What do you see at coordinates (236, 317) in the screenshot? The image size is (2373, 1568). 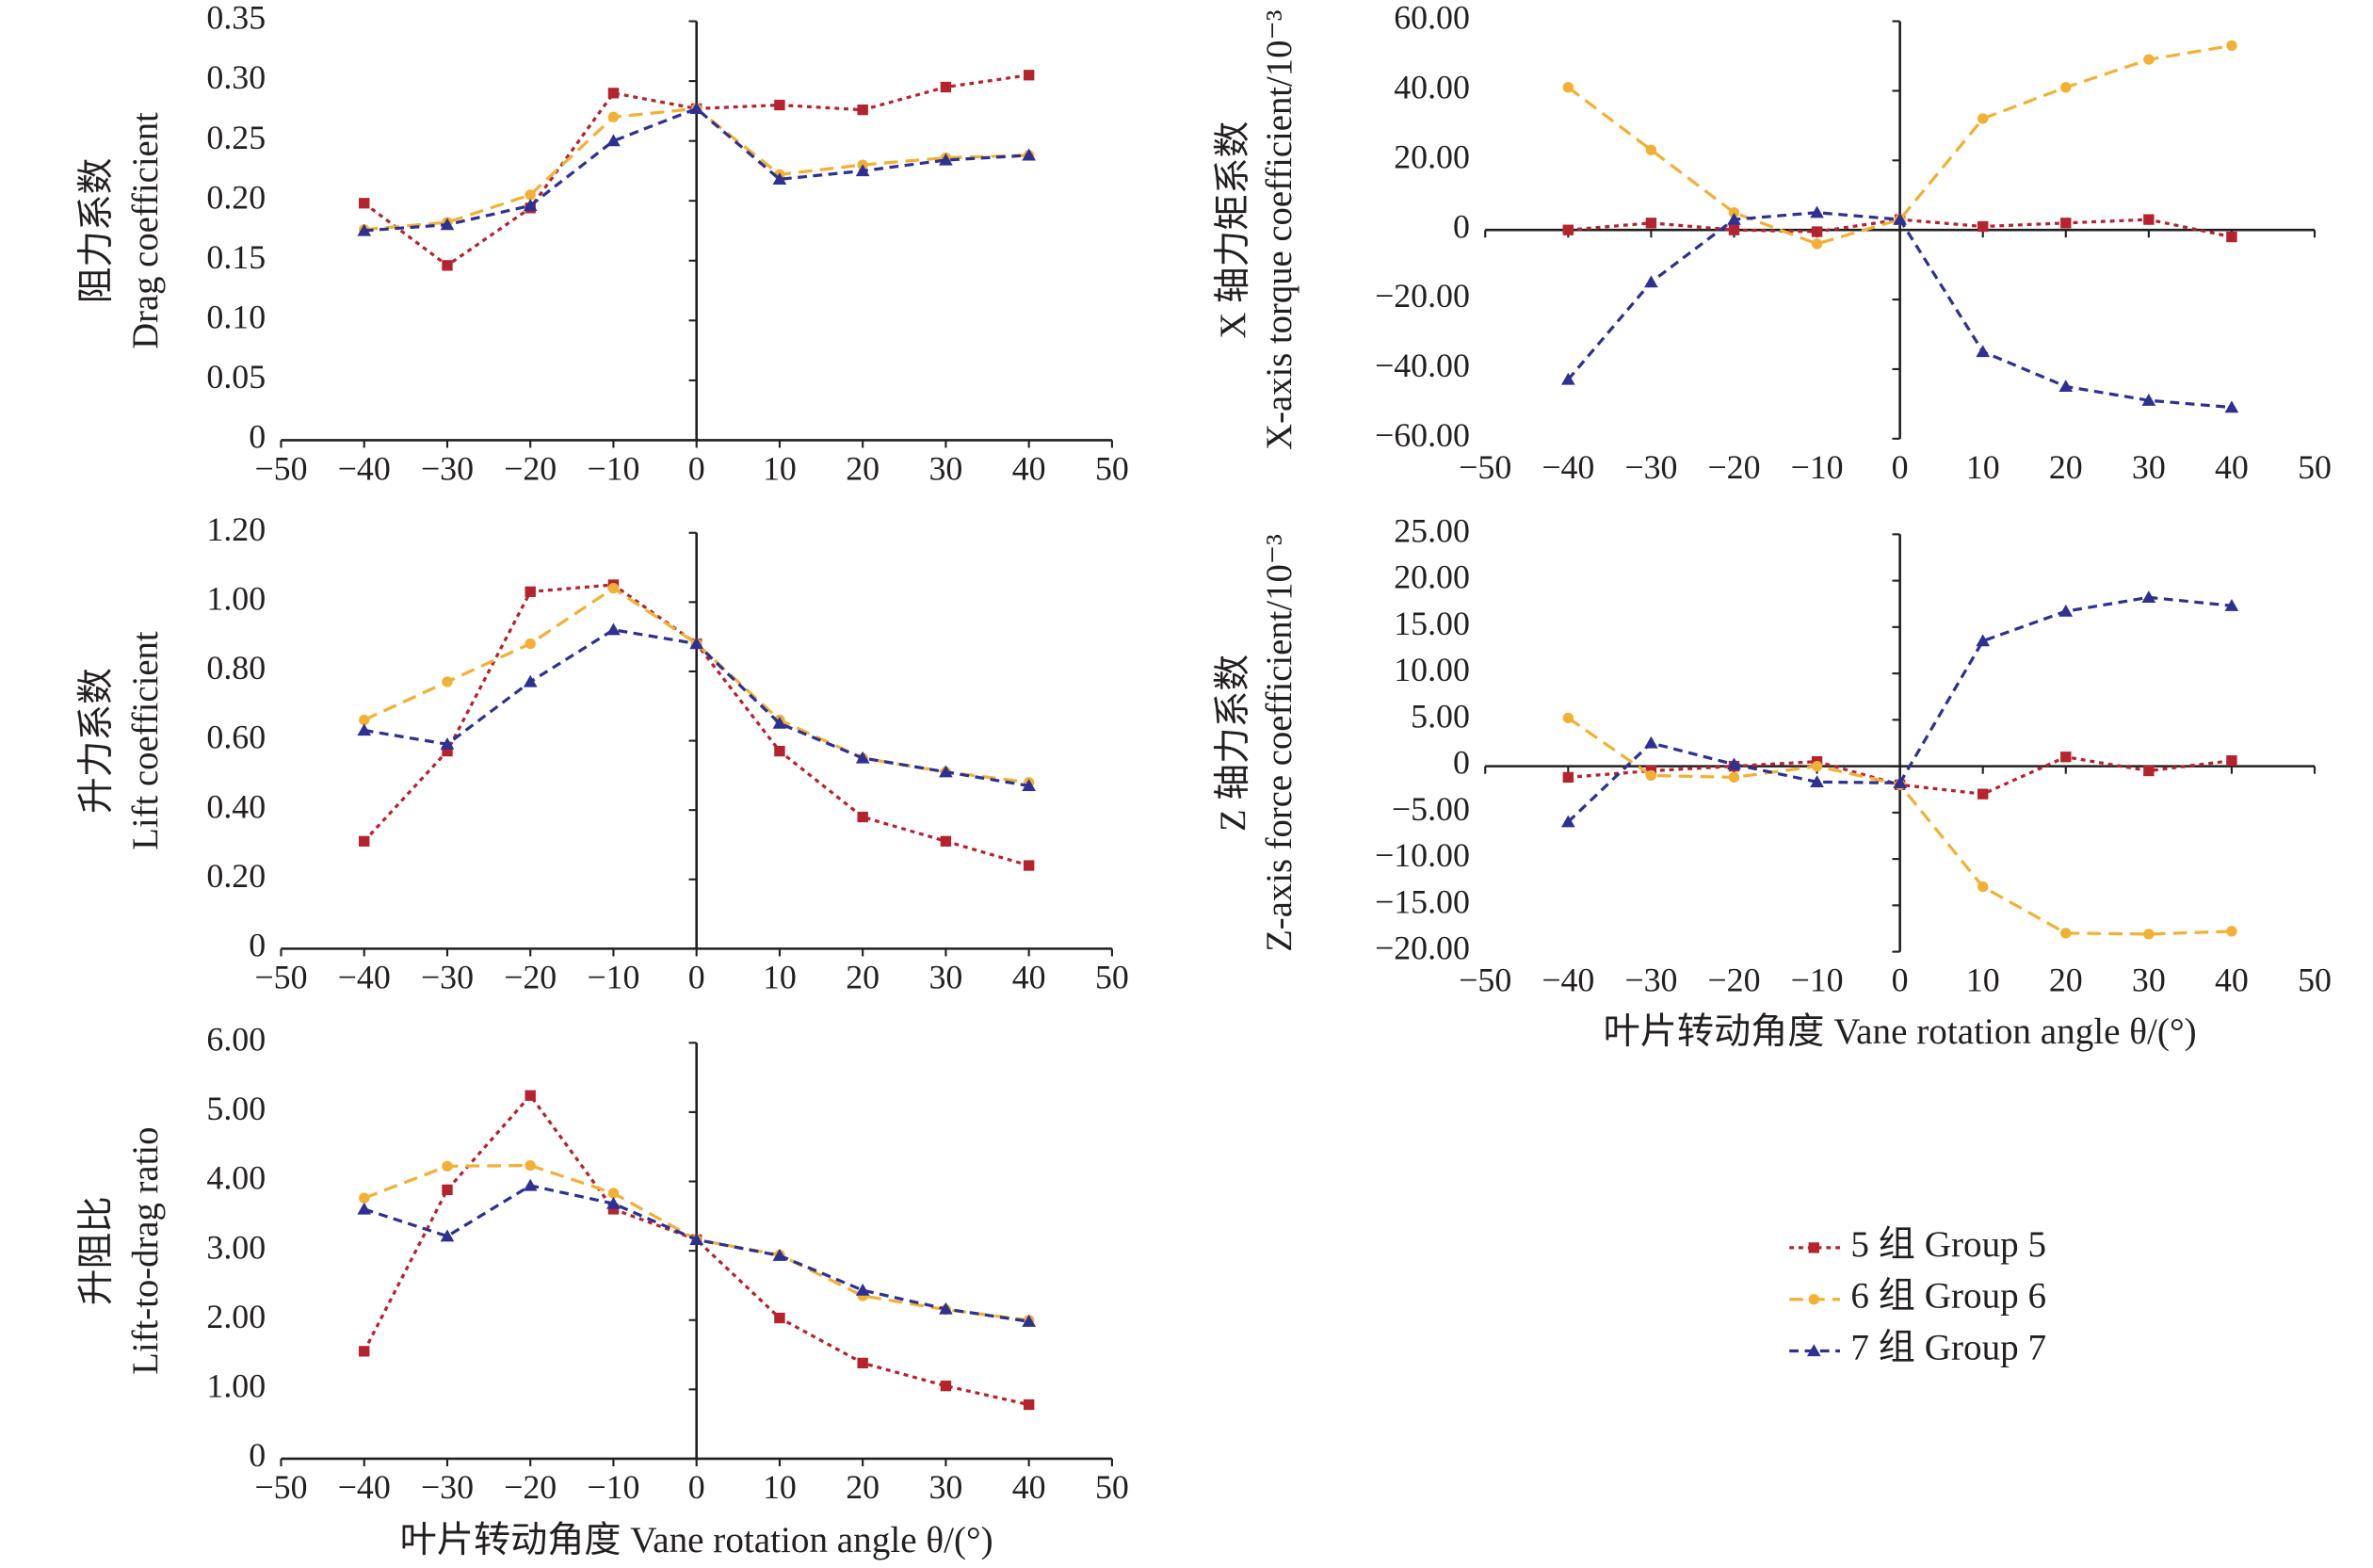 I see `y-tick-label: 0.10` at bounding box center [236, 317].